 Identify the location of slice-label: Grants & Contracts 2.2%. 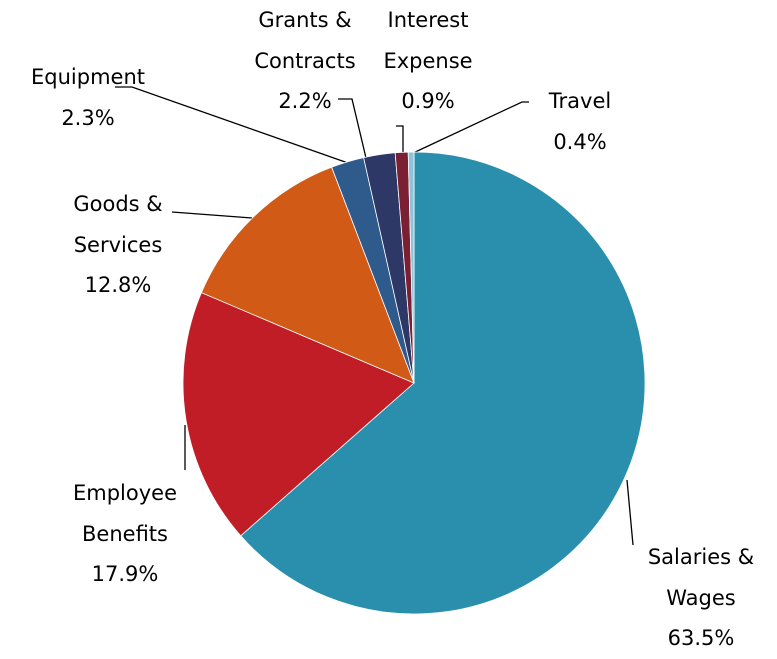
(305, 61).